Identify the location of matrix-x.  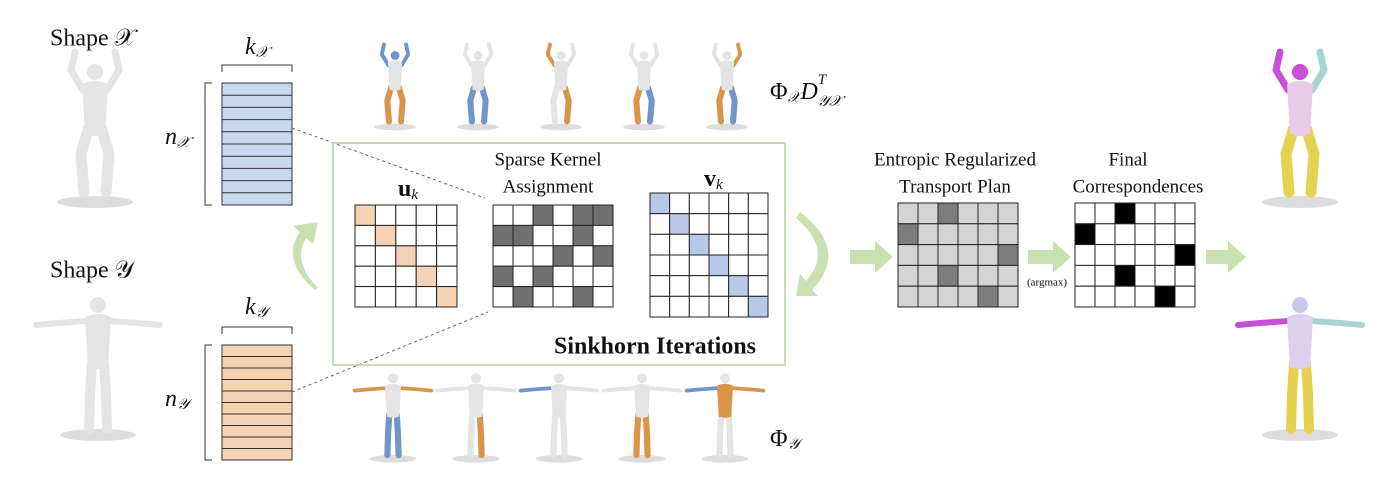
(257, 144).